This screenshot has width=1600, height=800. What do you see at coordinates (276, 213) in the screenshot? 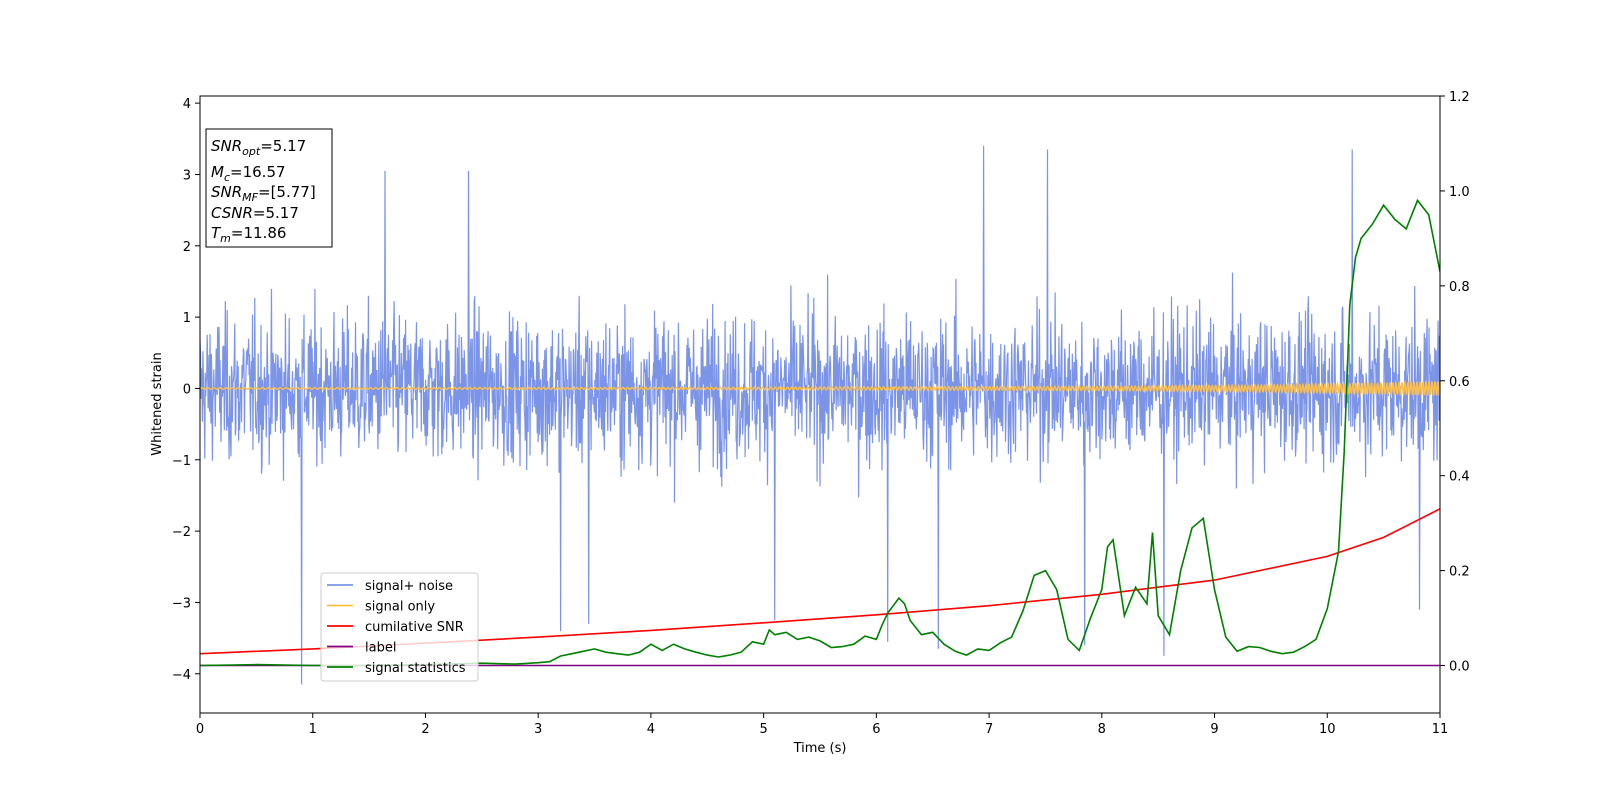
I see `info-csnr-value: =5.17` at bounding box center [276, 213].